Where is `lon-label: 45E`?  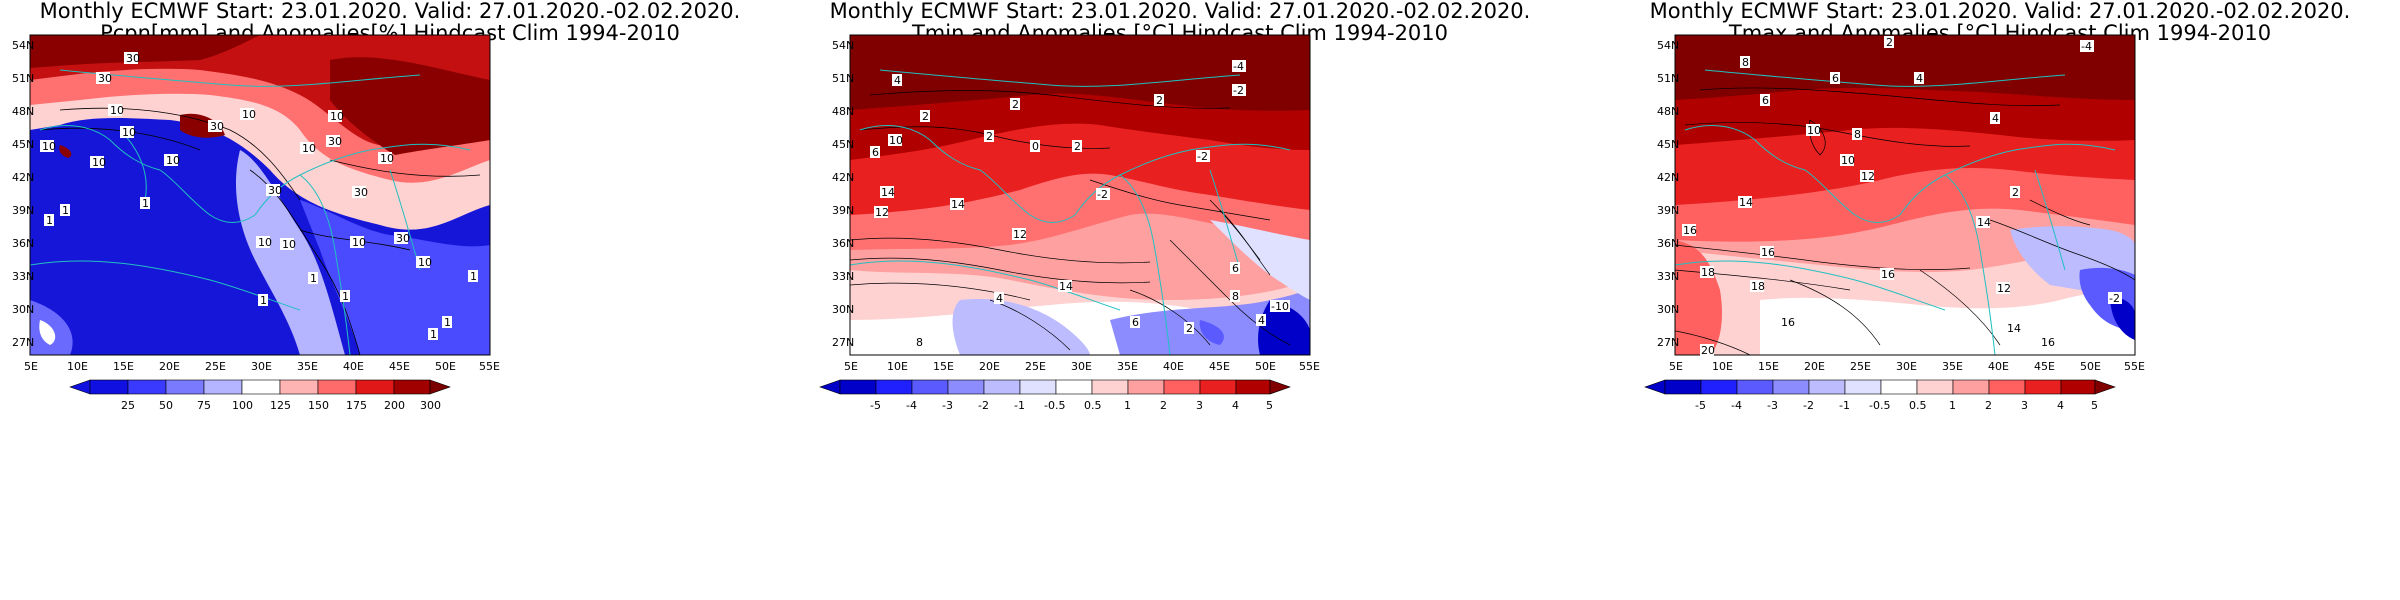 lon-label: 45E is located at coordinates (1219, 366).